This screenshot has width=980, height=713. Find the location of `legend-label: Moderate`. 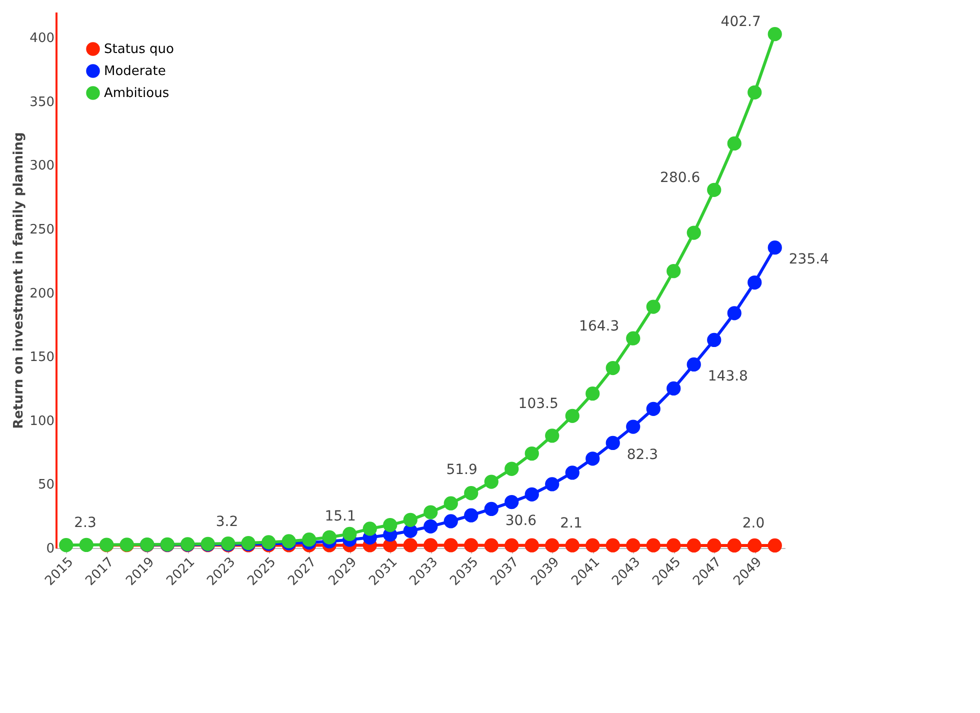

legend-label: Moderate is located at coordinates (135, 71).